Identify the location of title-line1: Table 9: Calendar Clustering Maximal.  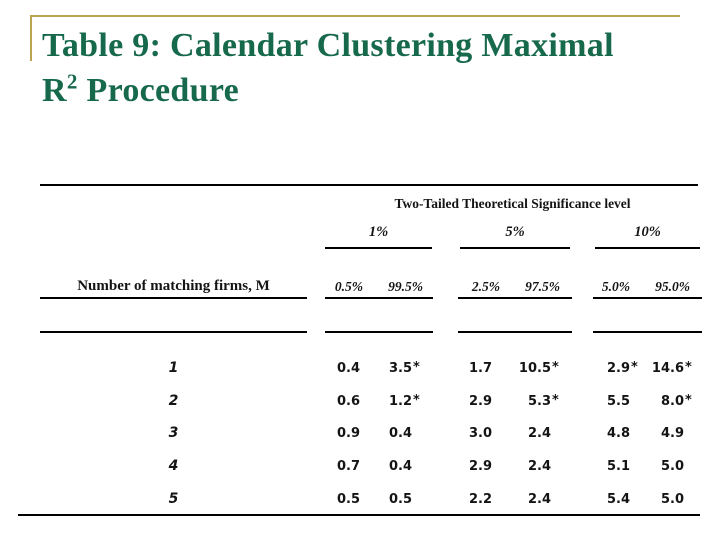
(328, 45).